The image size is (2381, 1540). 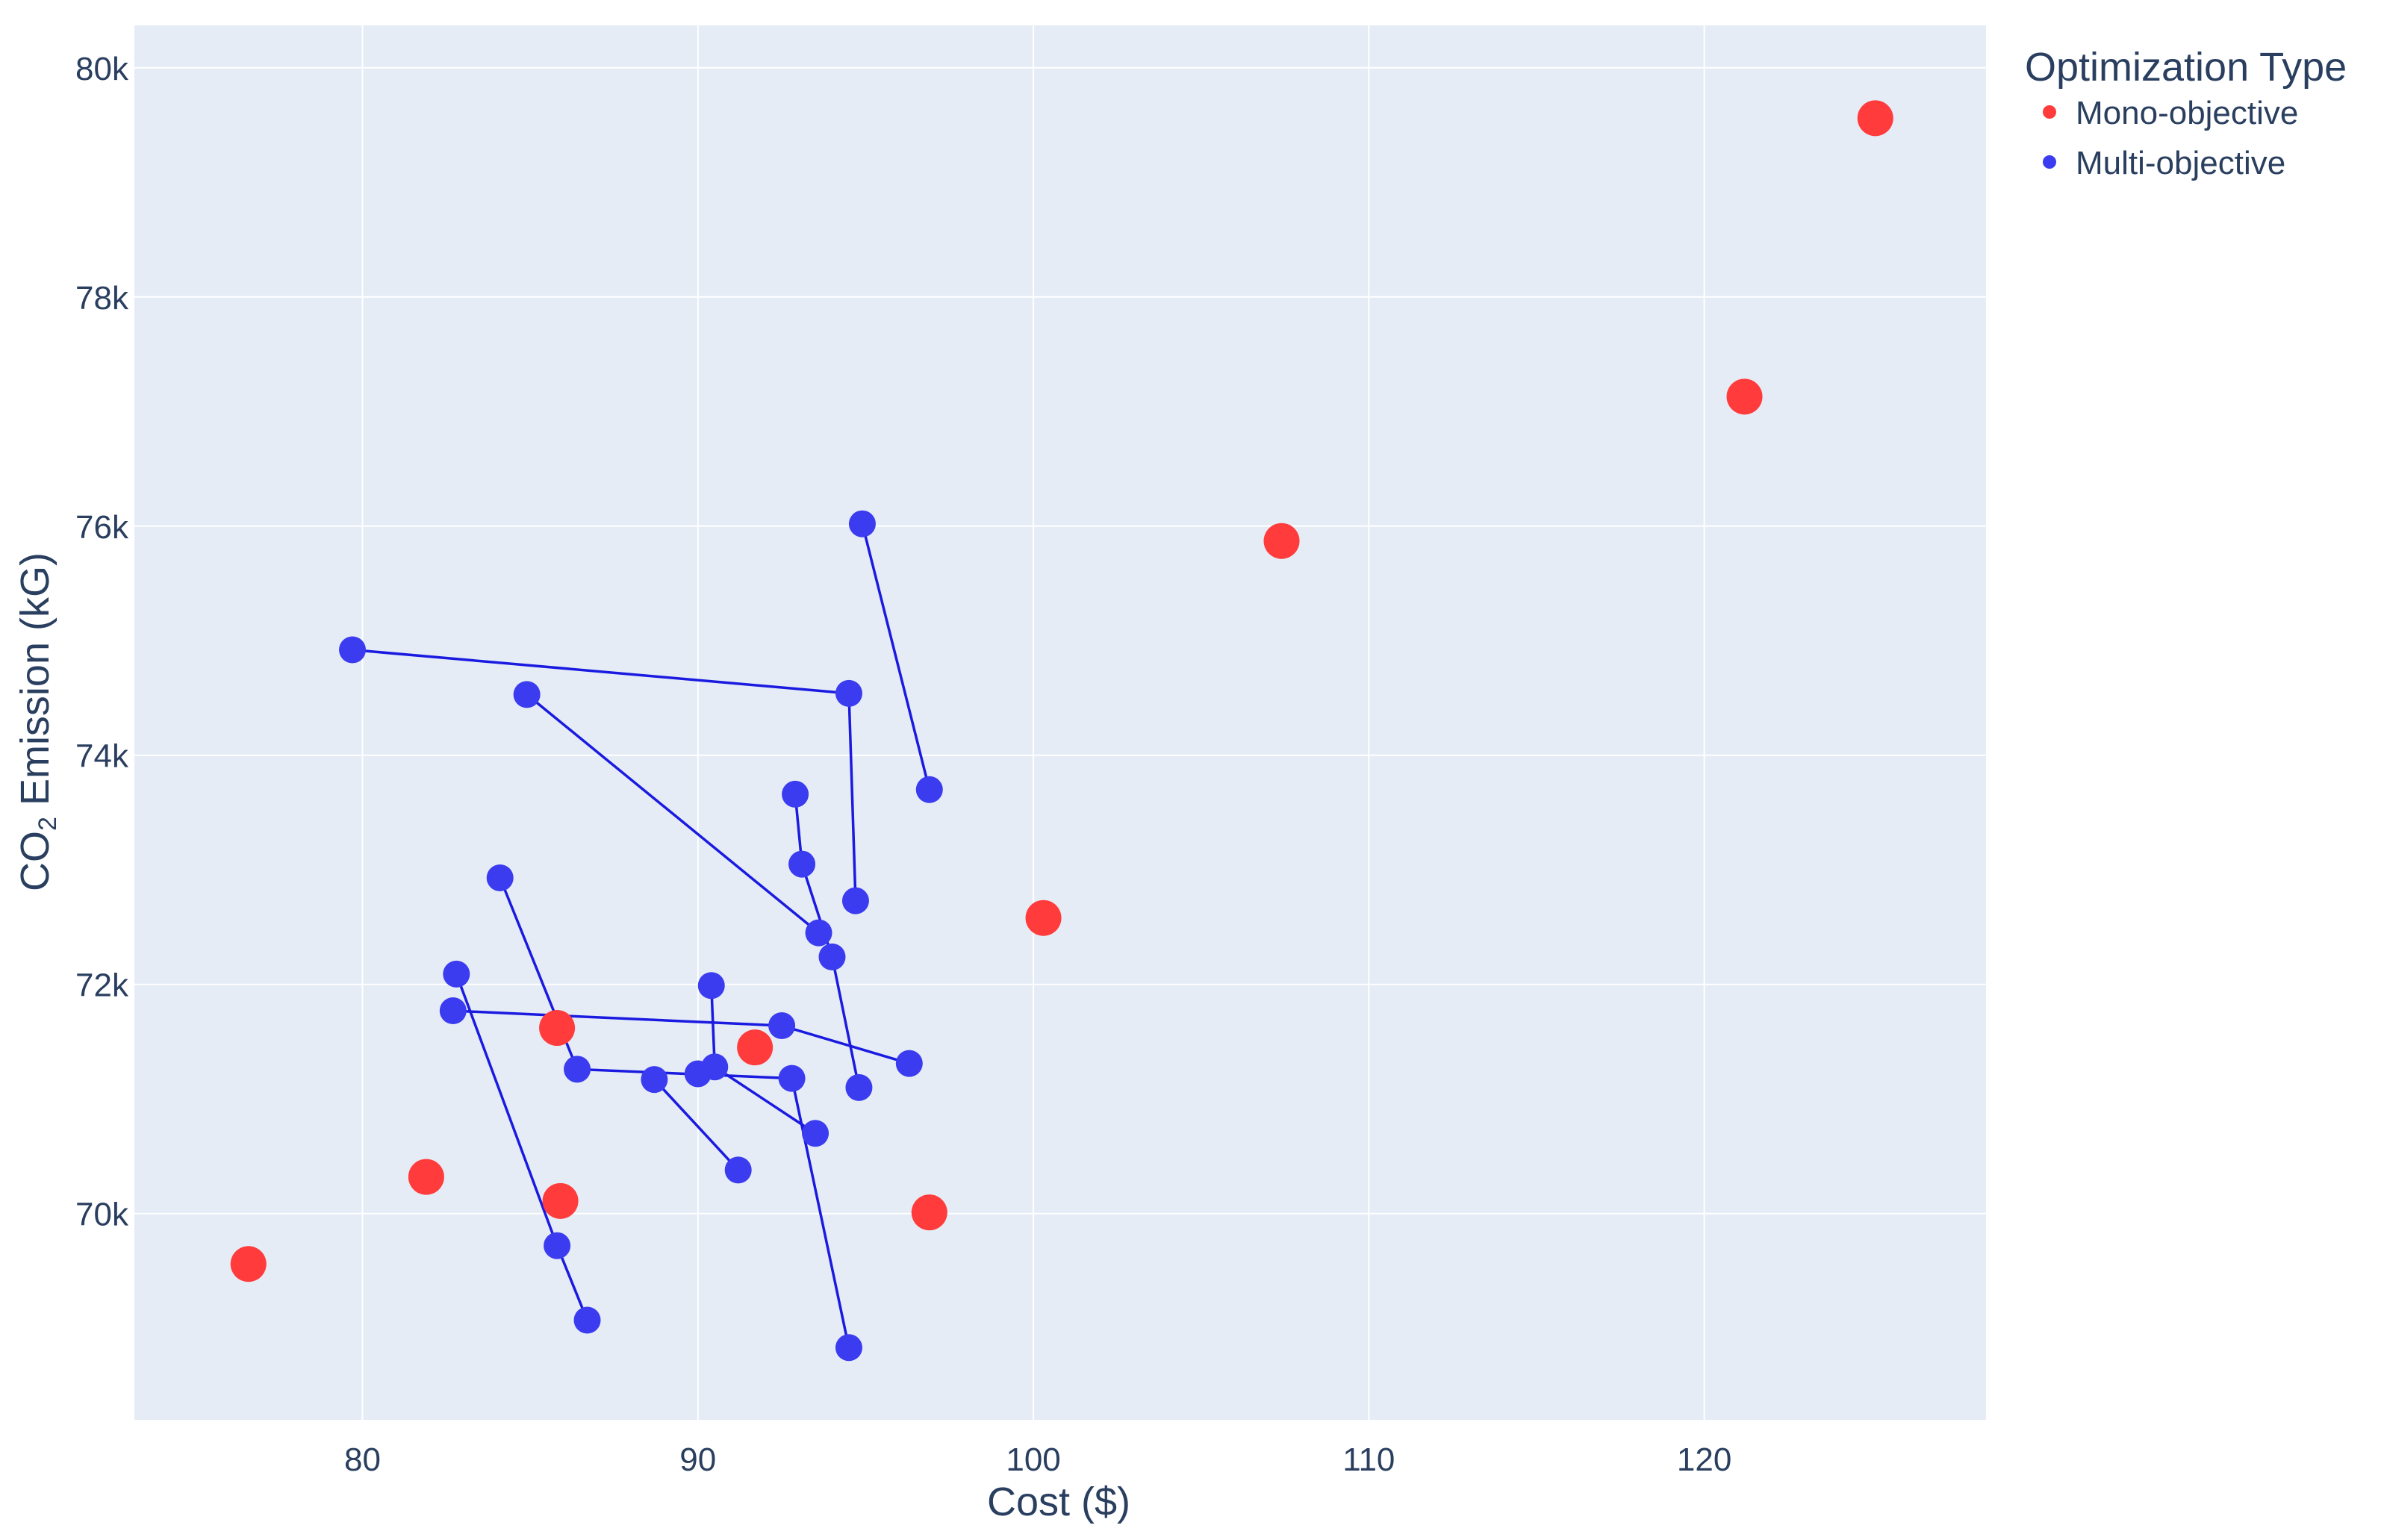 What do you see at coordinates (102, 1215) in the screenshot?
I see `y-tick-label: 70k` at bounding box center [102, 1215].